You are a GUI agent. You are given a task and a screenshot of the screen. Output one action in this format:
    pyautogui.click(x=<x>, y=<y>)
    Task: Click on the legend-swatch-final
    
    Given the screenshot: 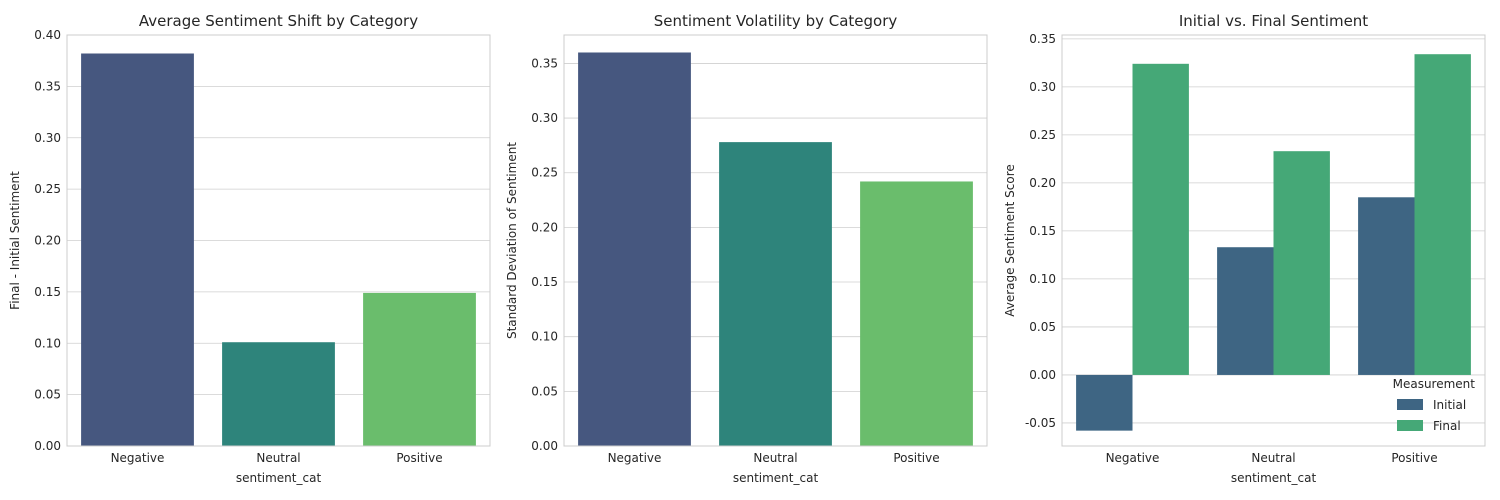 What is the action you would take?
    pyautogui.click(x=1410, y=425)
    